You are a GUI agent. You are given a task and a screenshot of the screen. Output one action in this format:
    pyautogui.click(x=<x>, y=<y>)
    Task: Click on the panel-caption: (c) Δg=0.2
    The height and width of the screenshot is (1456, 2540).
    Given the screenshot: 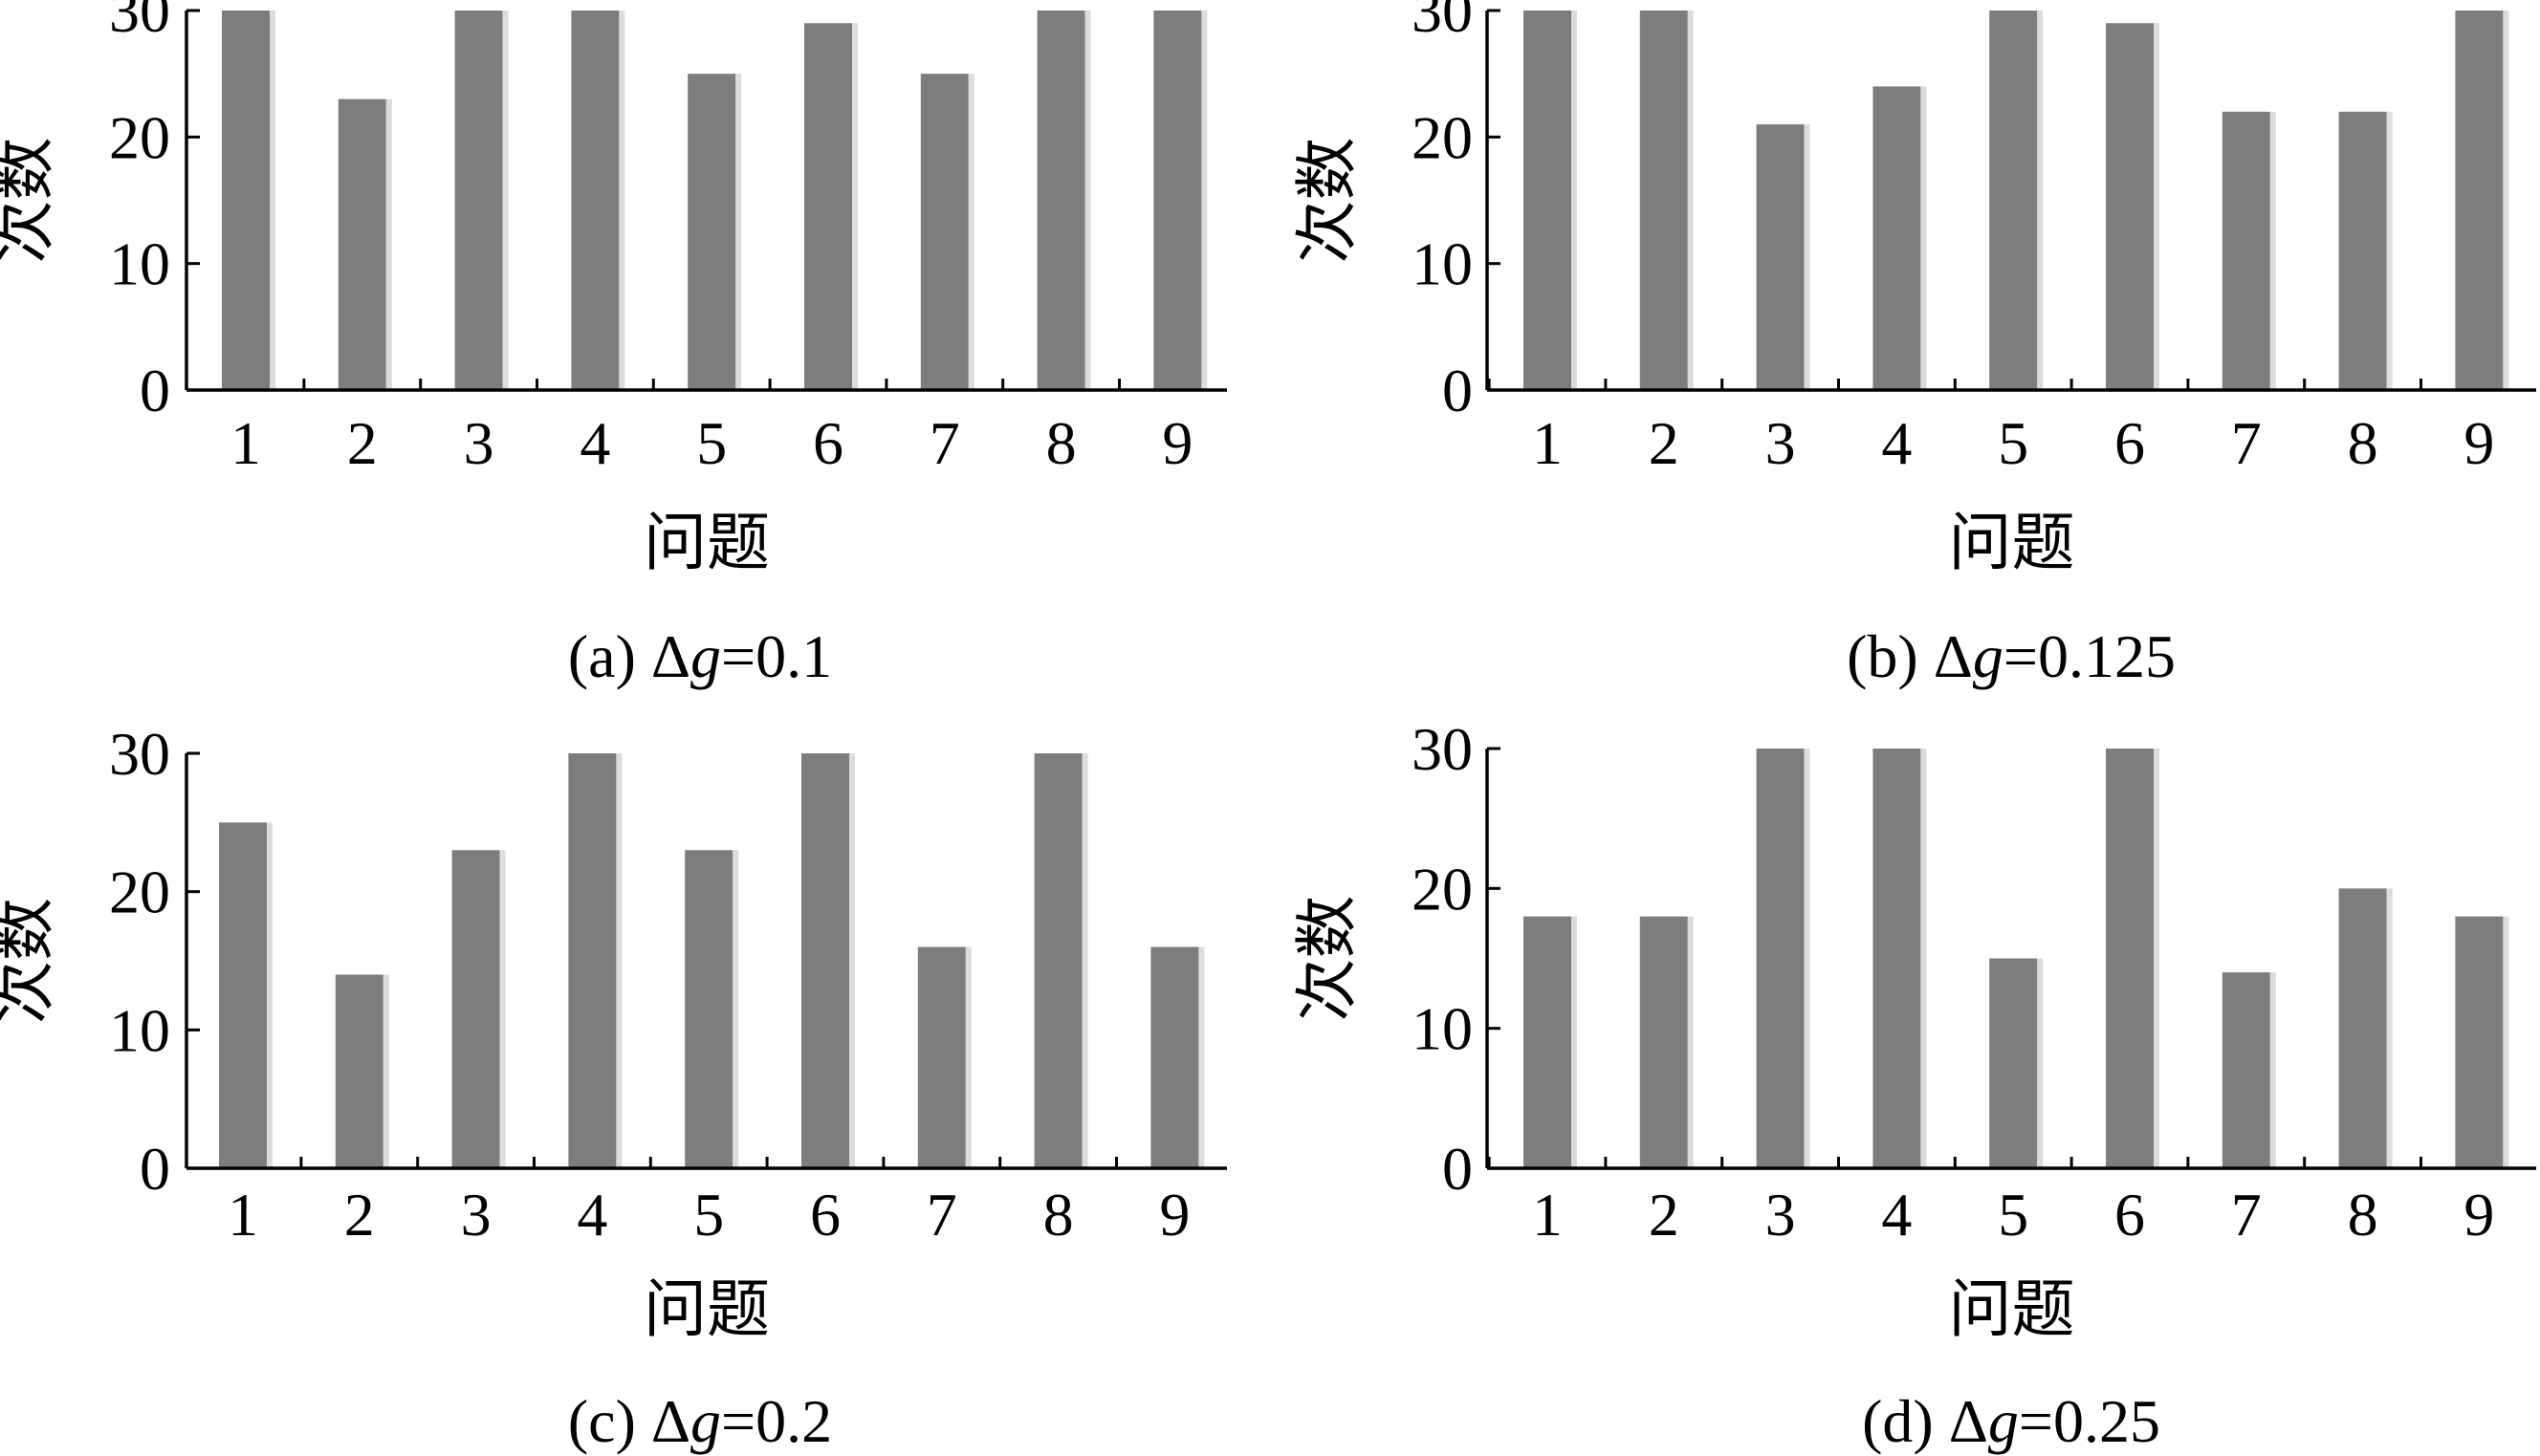 What is the action you would take?
    pyautogui.click(x=700, y=1421)
    